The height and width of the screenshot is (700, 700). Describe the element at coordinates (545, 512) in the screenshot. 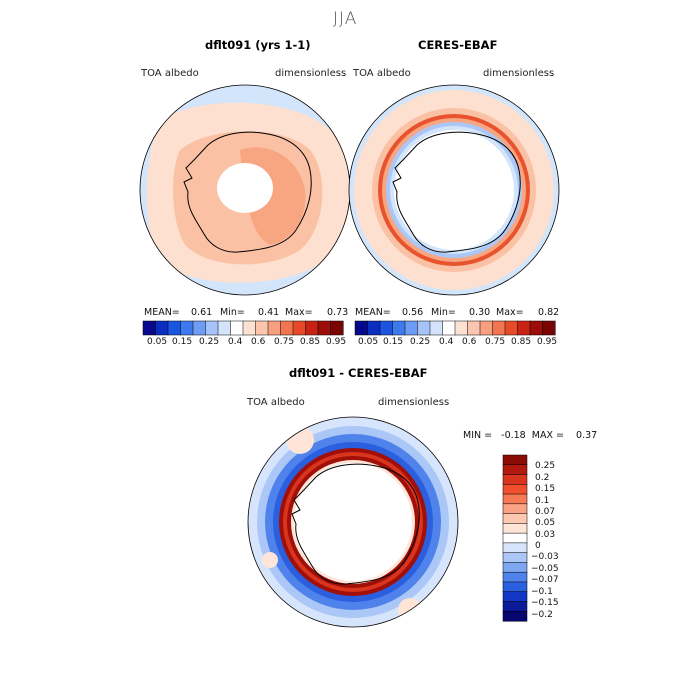

I see `colorbar3-tick: 0.07` at that location.